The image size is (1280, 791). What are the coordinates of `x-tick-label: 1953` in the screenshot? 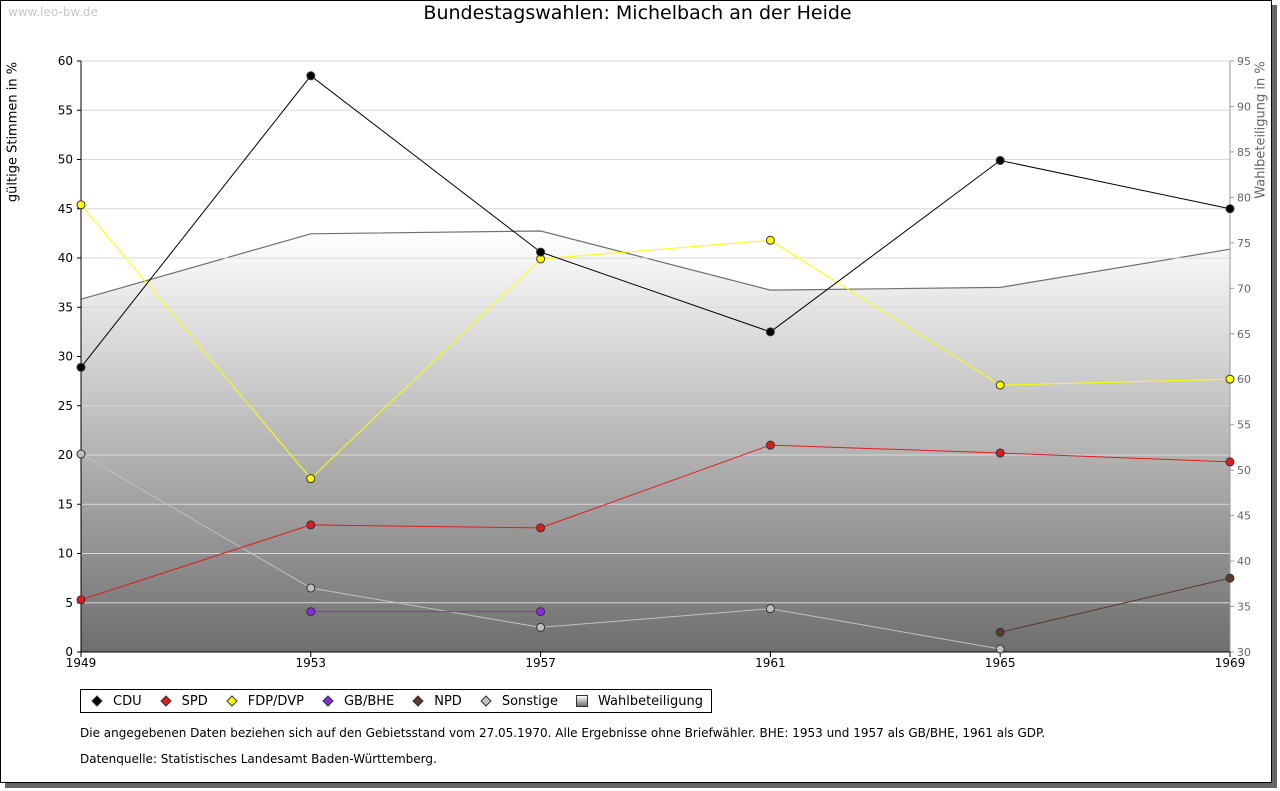 It's located at (311, 663).